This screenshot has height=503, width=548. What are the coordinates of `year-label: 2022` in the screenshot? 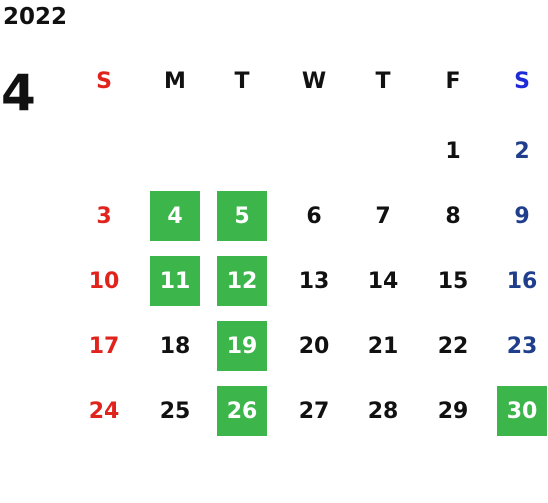 It's located at (35, 17).